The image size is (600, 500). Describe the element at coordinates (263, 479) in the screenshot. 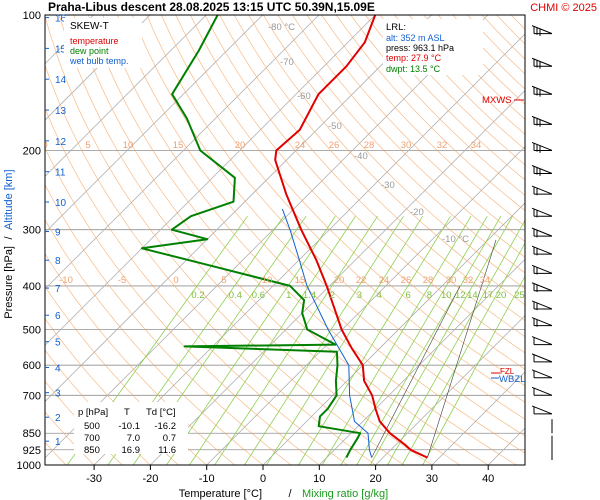

I see `x-tick-label: 0` at that location.